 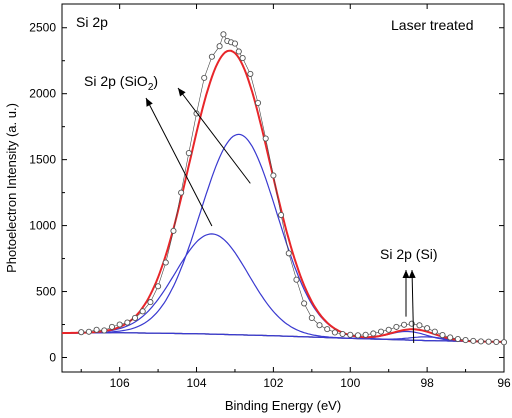 I want to click on si-peak-label: Si 2p (Si), so click(x=409, y=254).